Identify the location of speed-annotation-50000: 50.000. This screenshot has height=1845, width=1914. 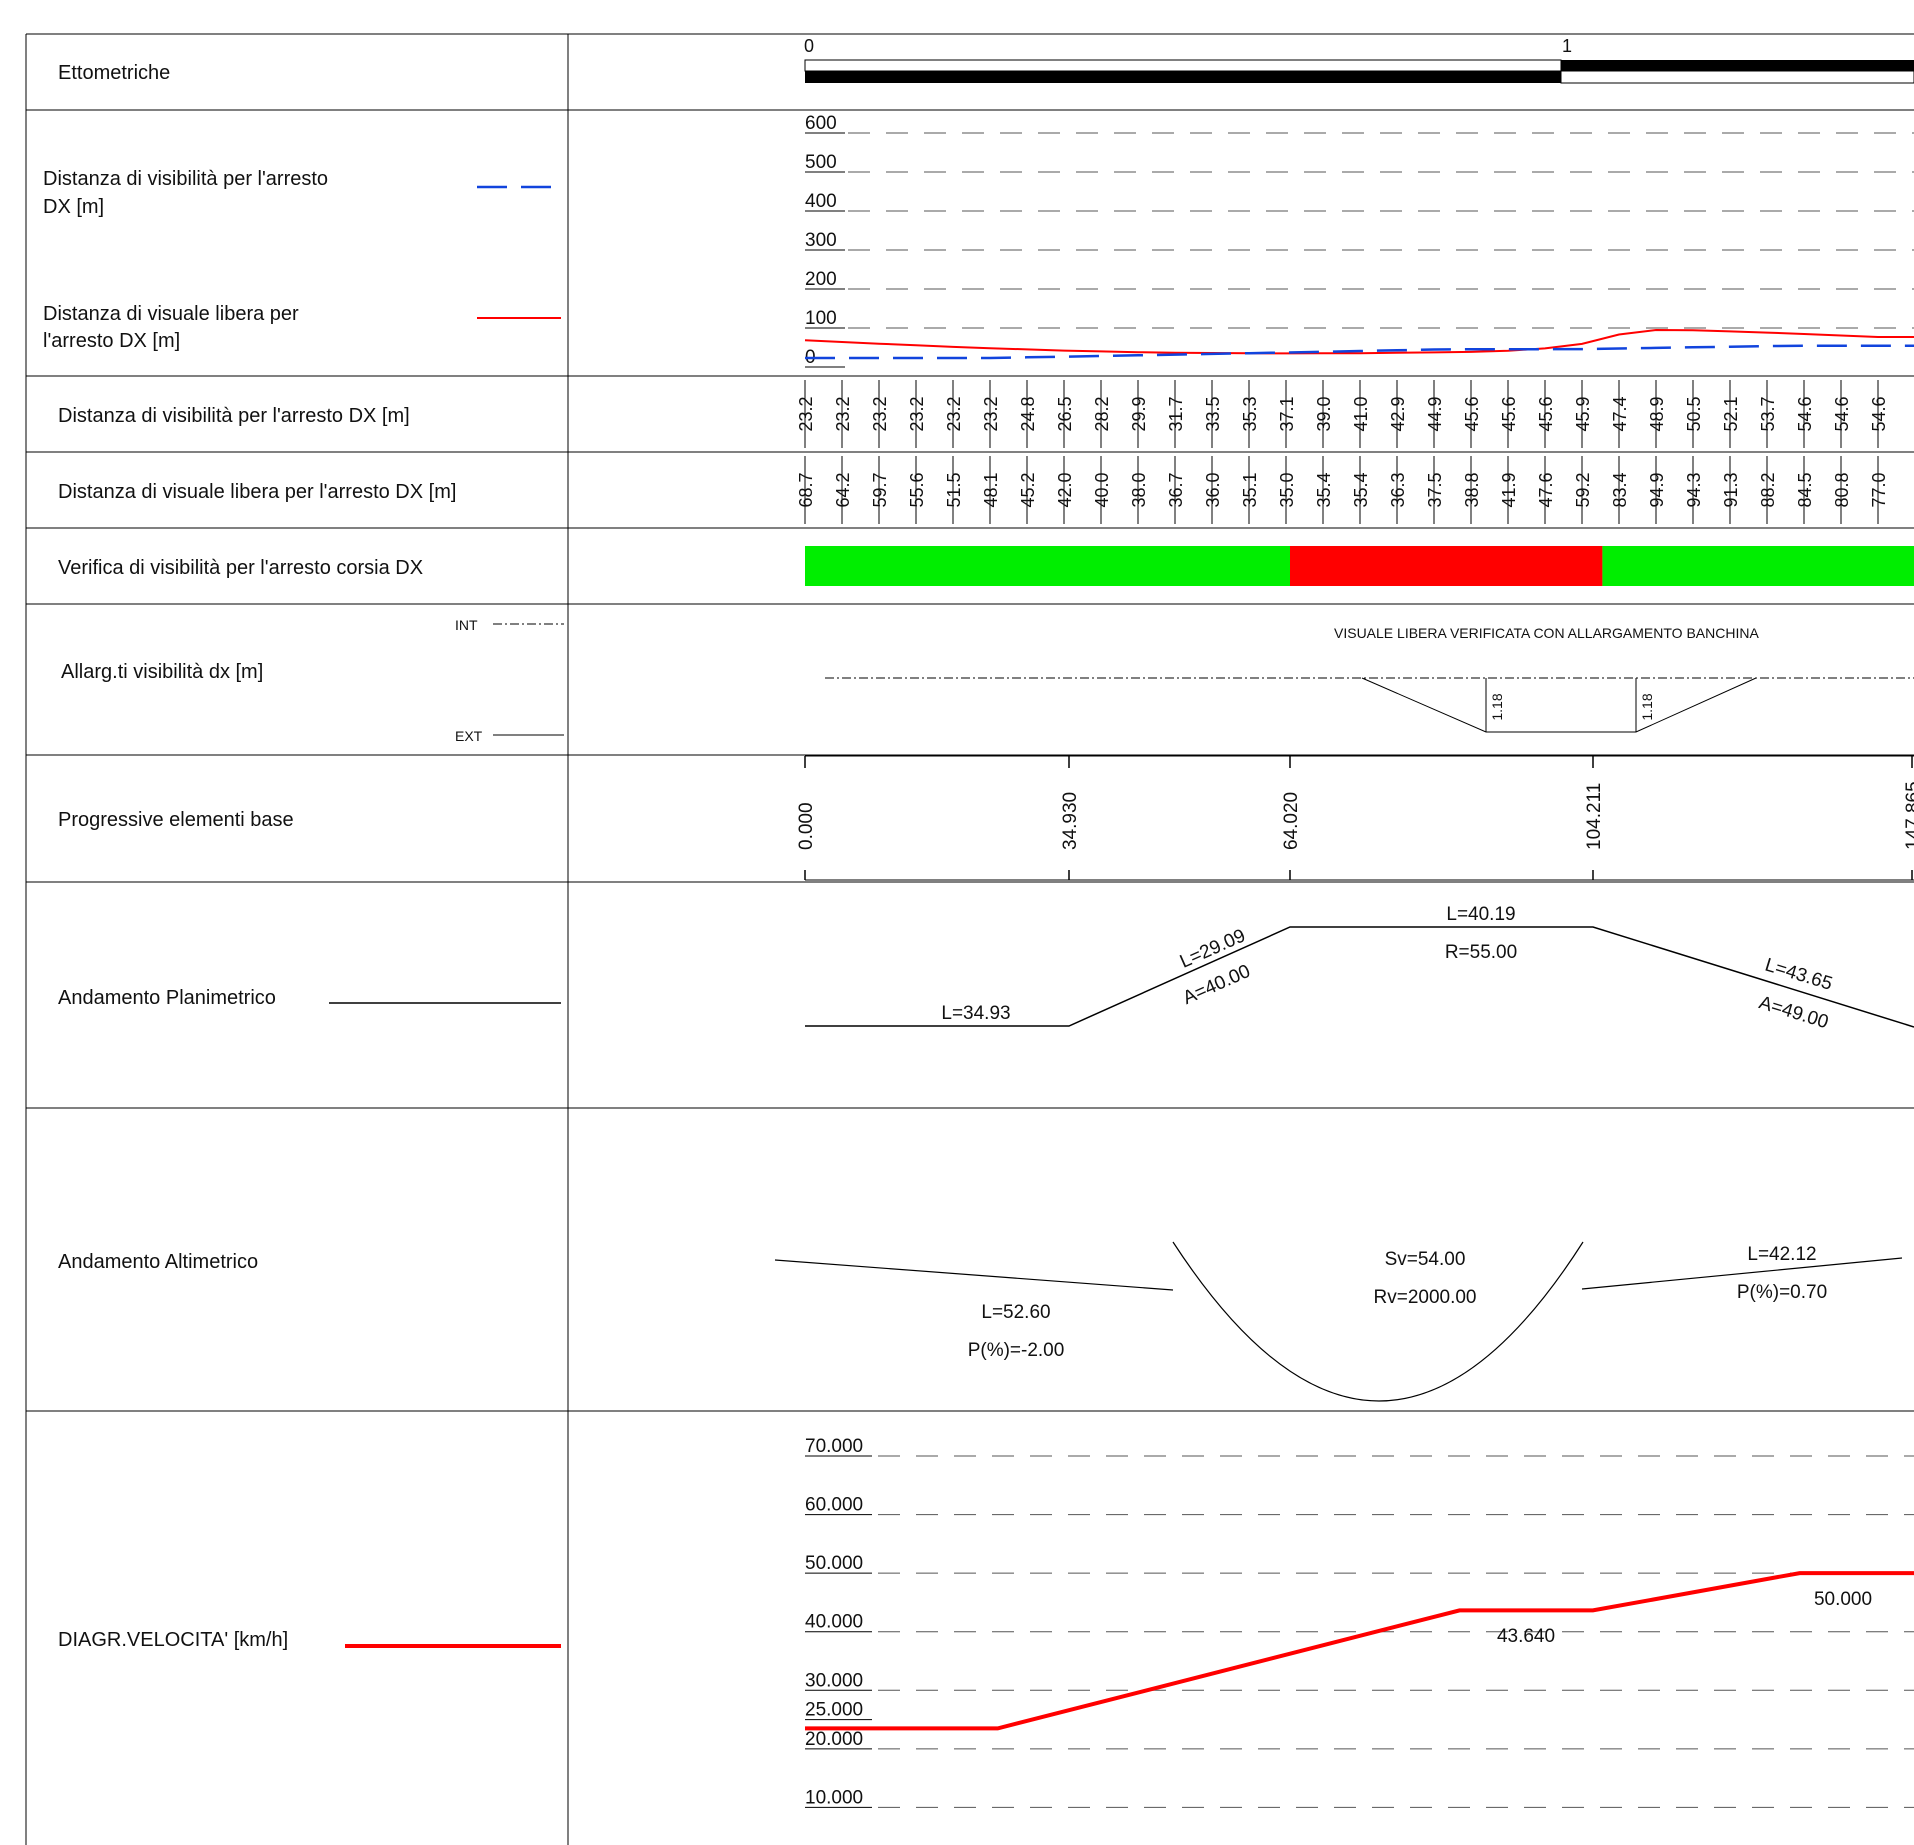
(1843, 1599).